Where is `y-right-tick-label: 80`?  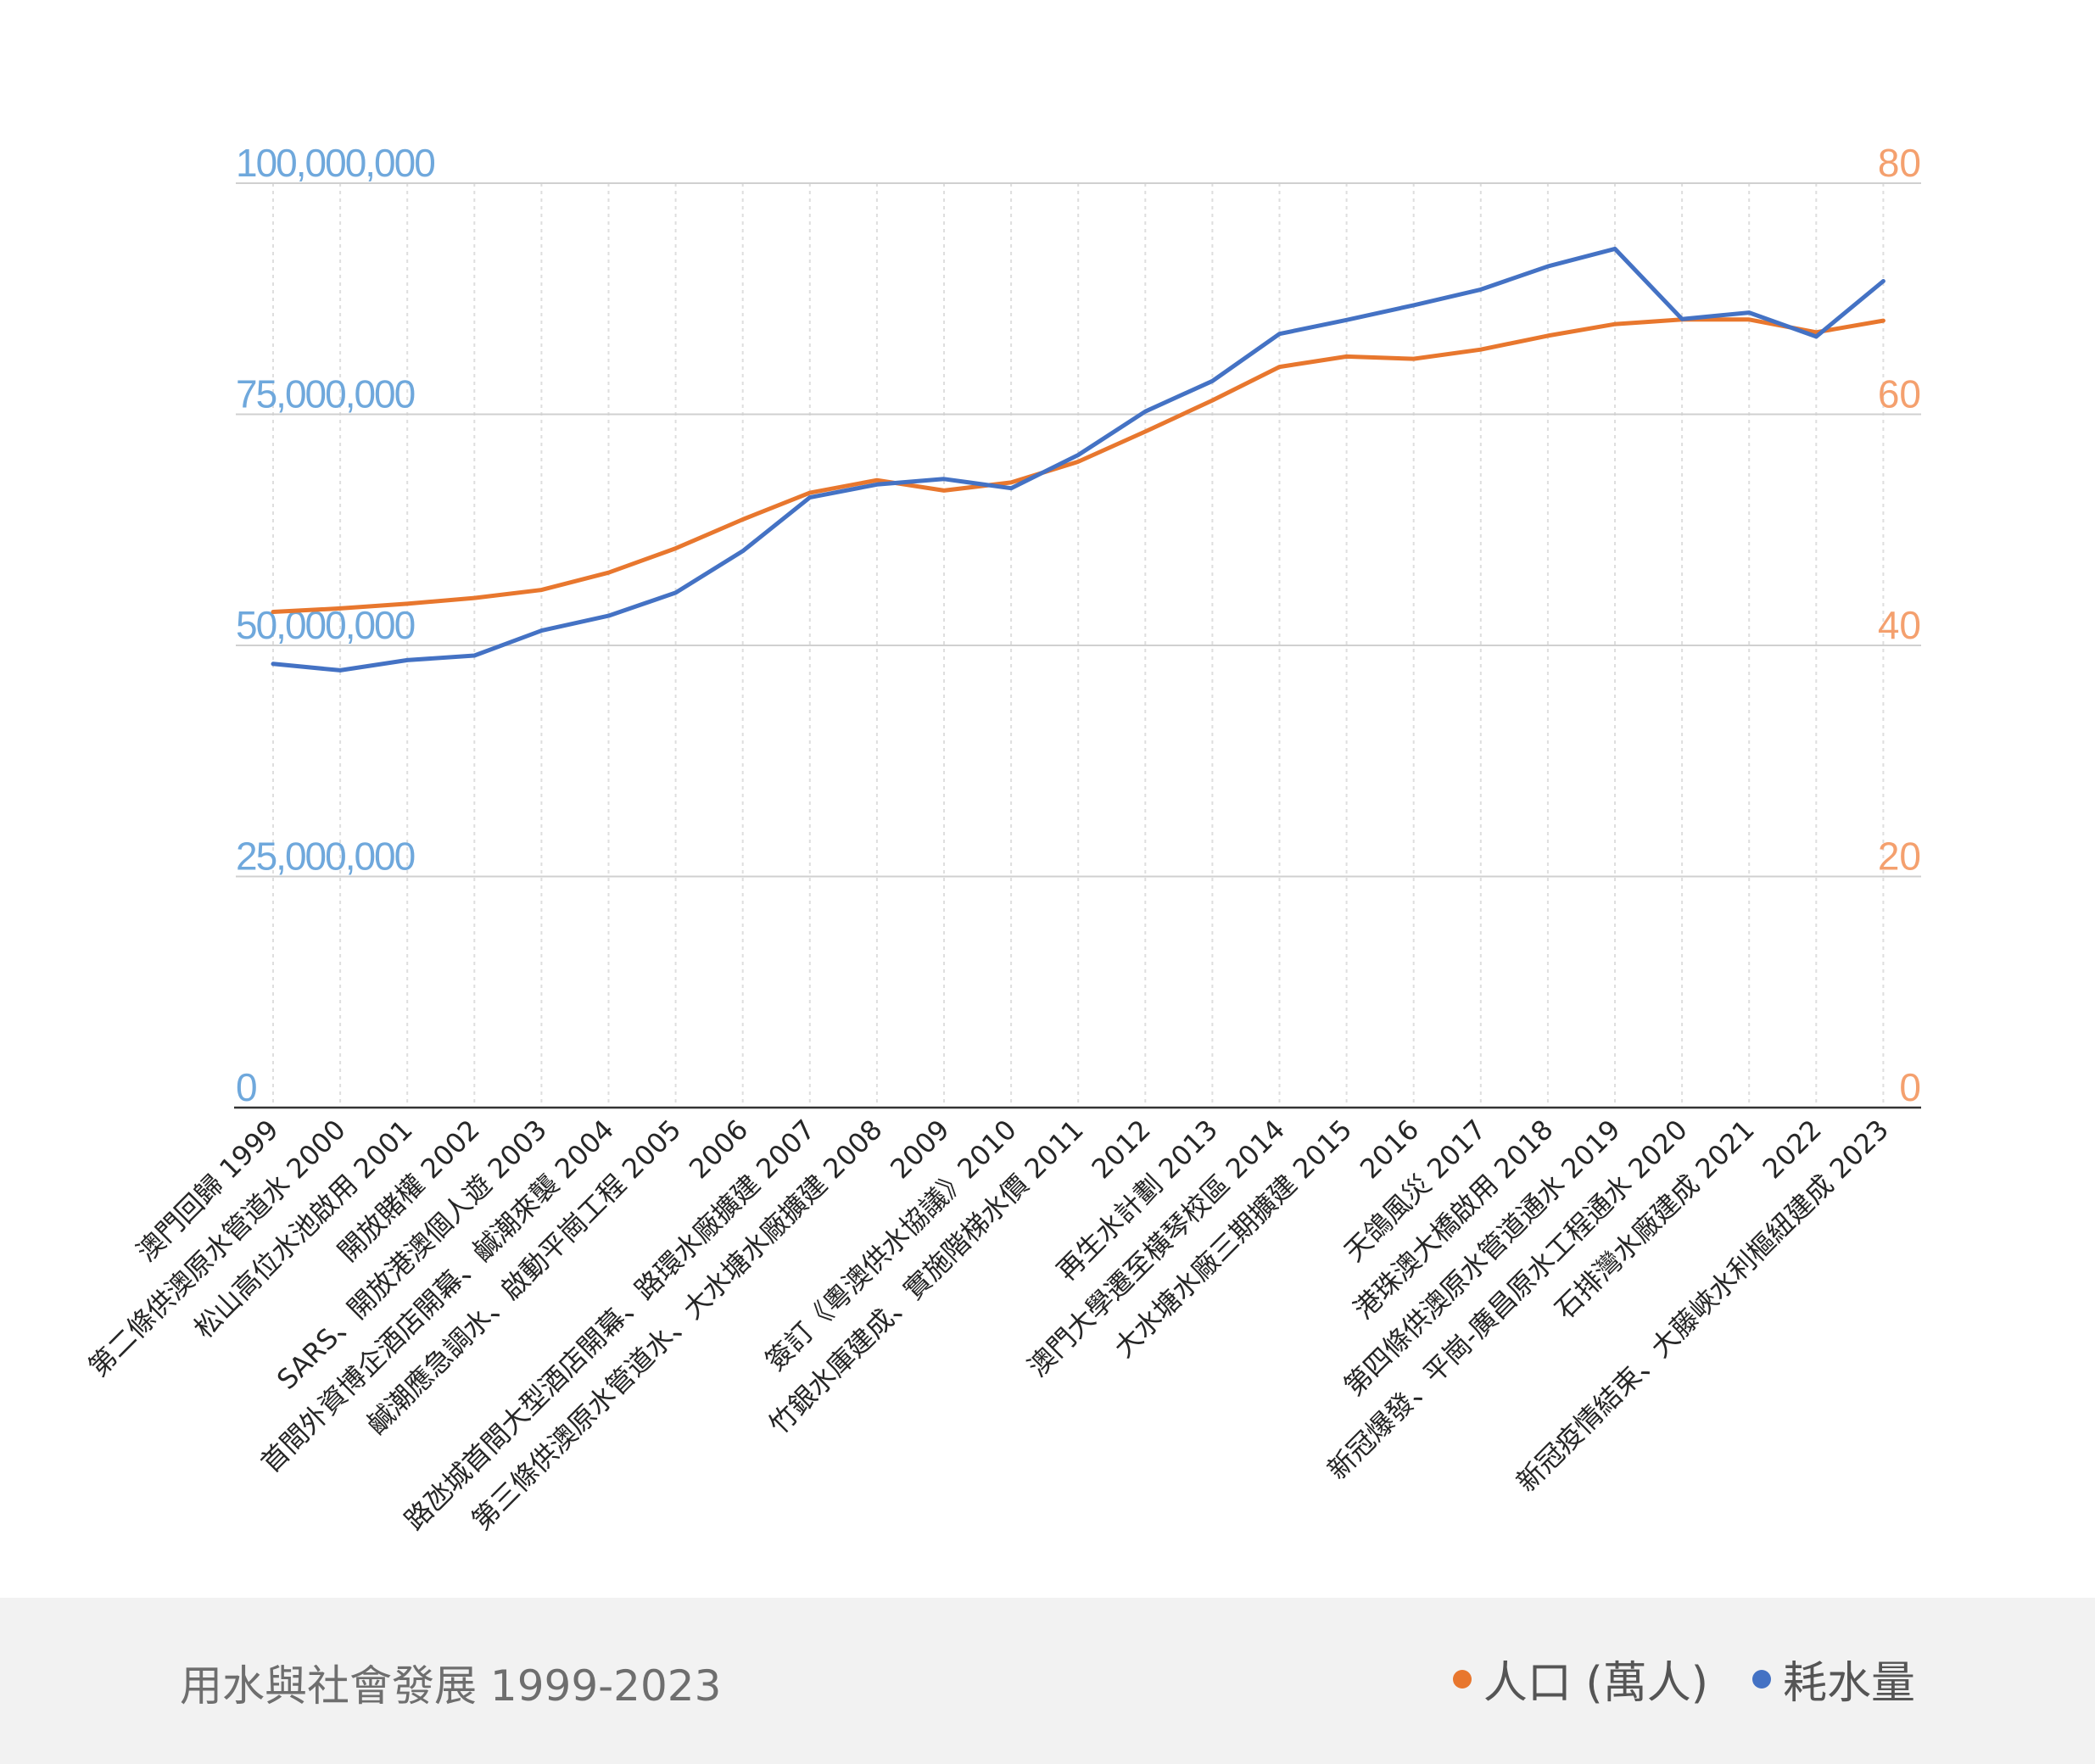 y-right-tick-label: 80 is located at coordinates (1899, 163).